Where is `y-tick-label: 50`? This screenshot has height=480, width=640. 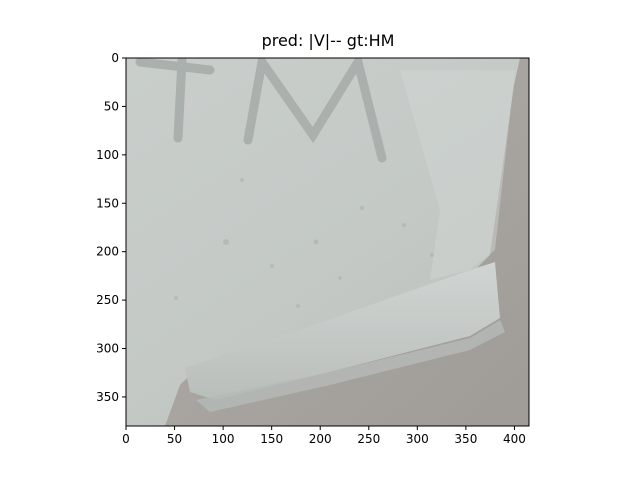
y-tick-label: 50 is located at coordinates (111, 106).